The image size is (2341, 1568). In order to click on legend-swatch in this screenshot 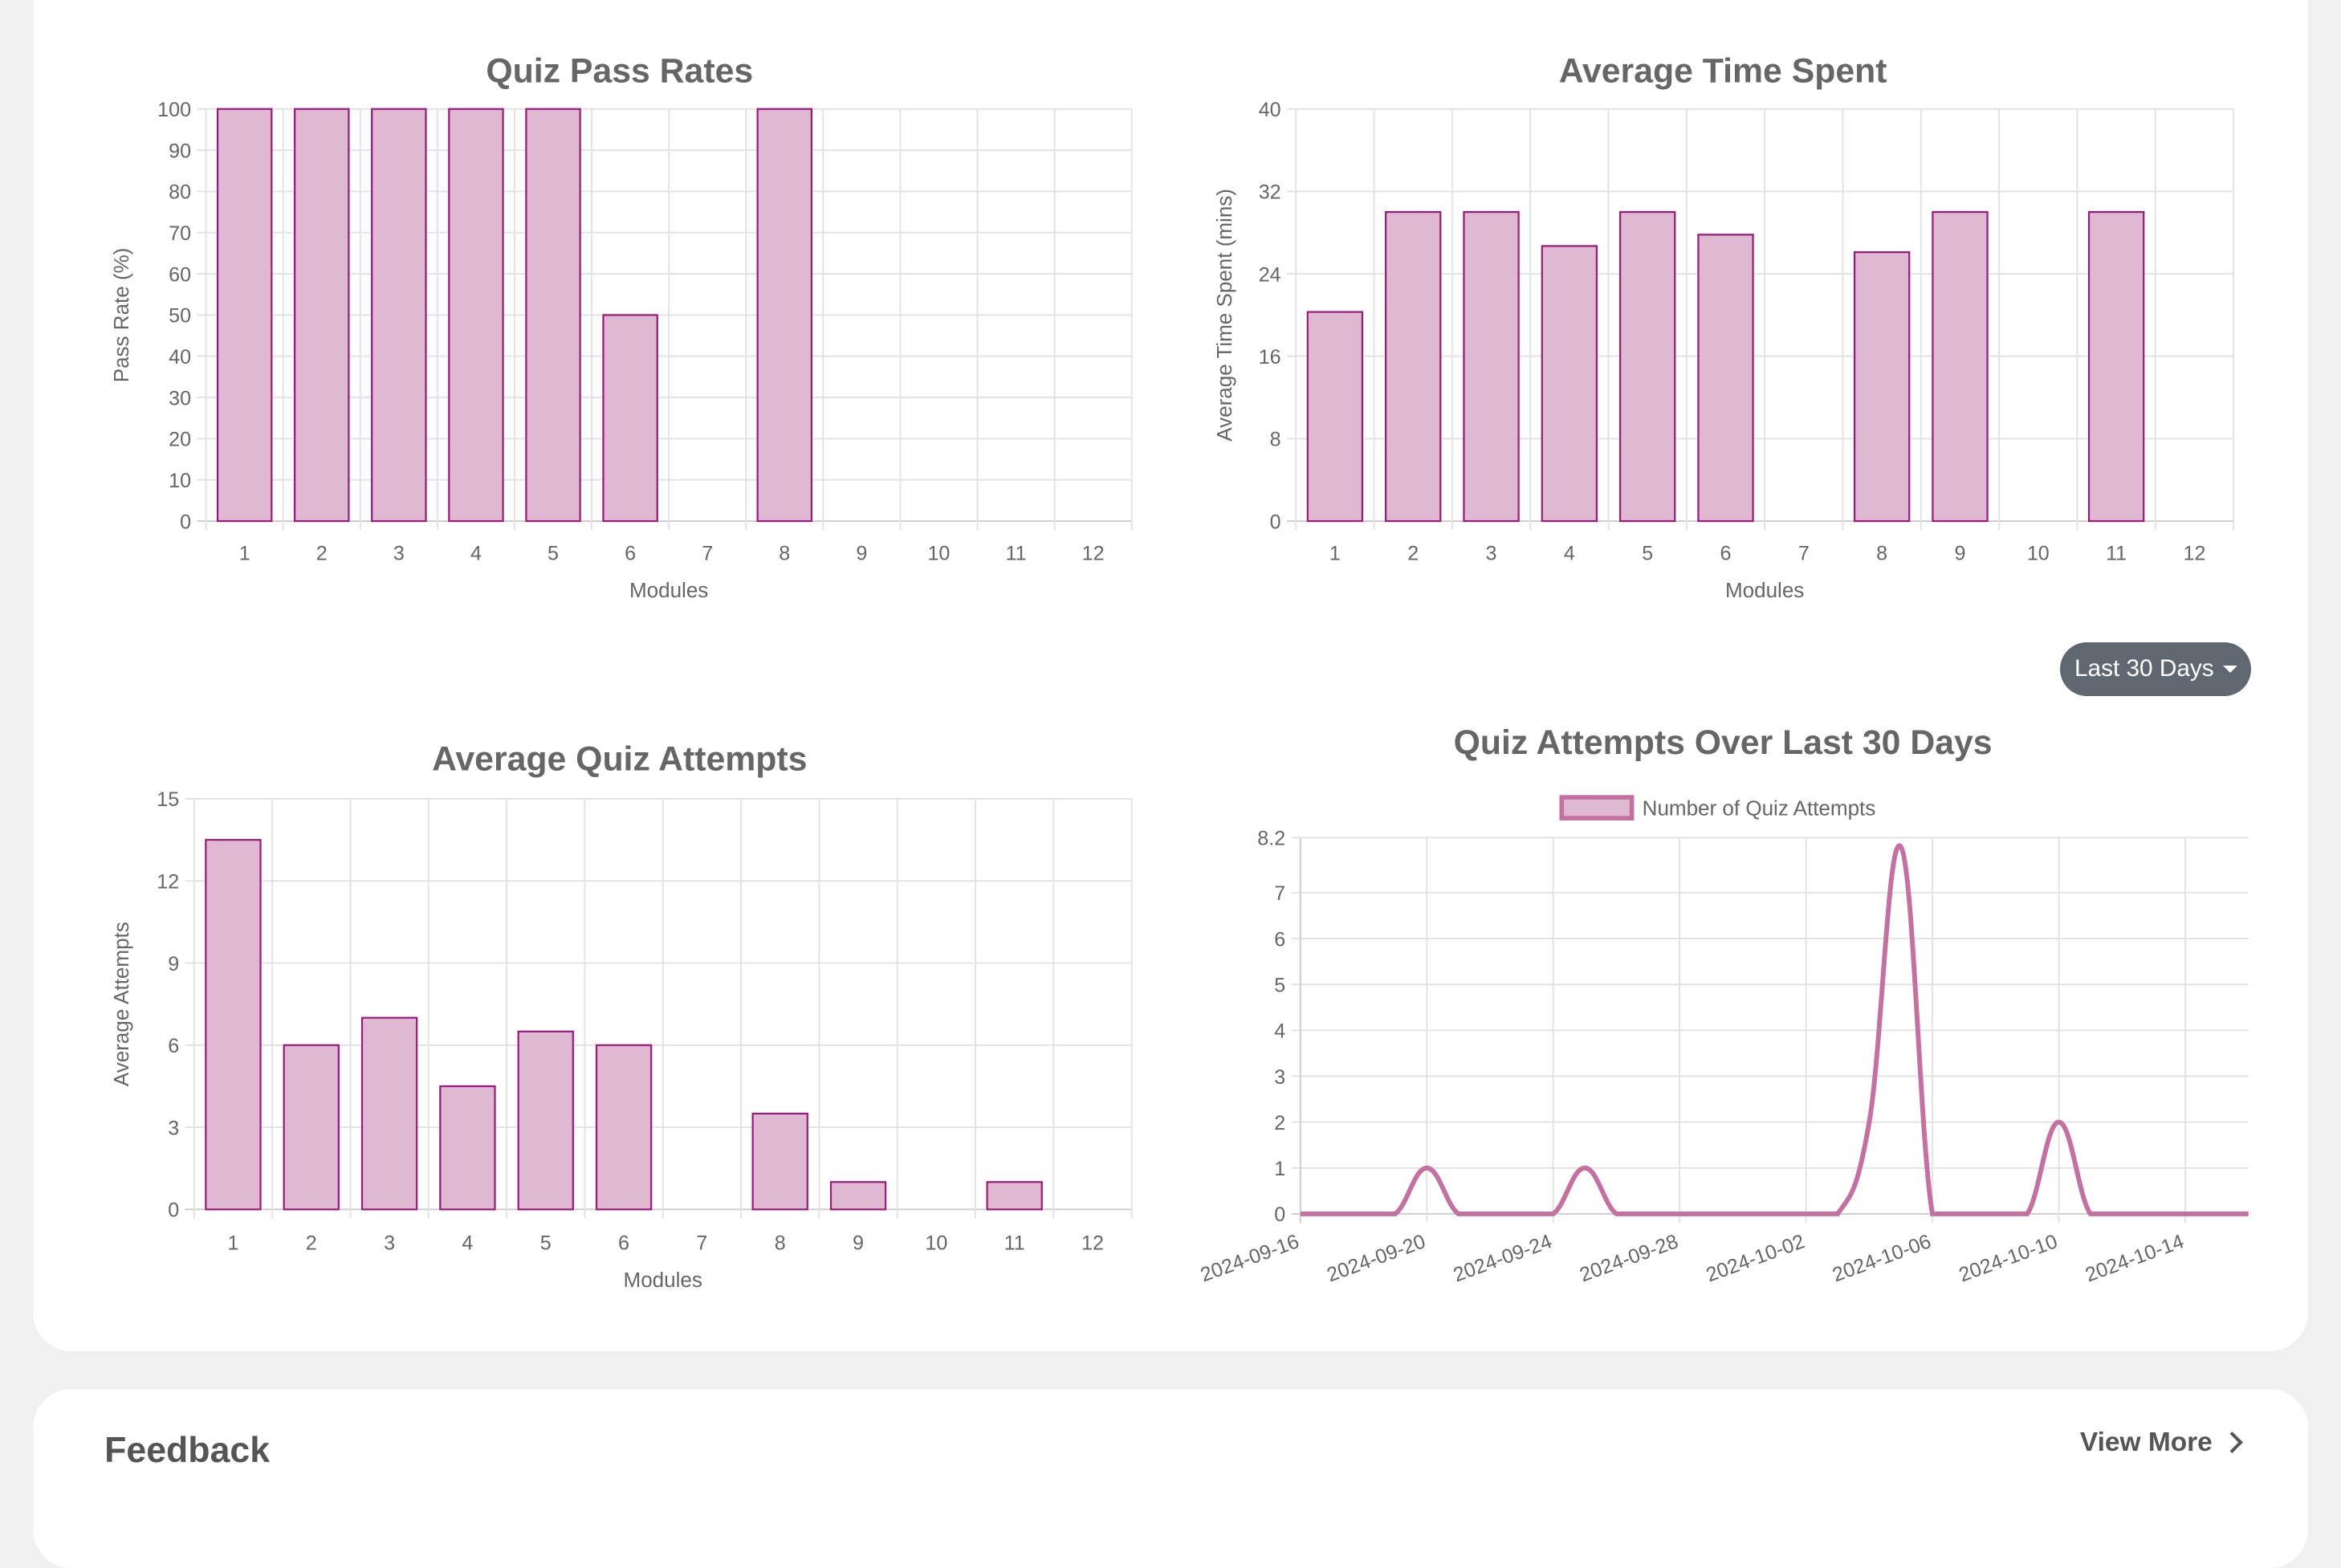, I will do `click(1597, 808)`.